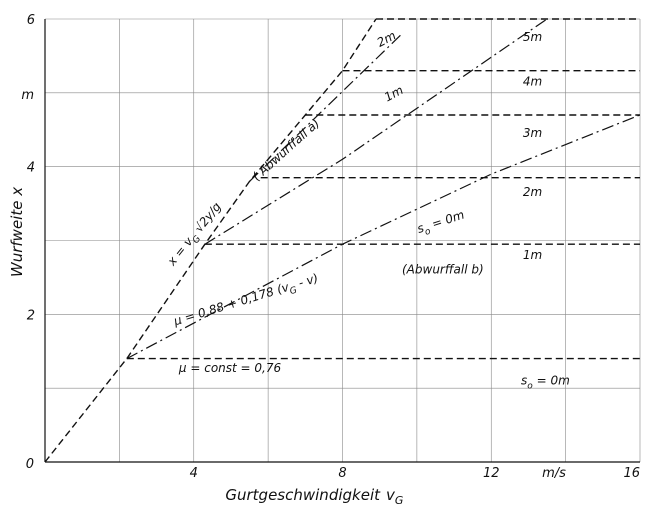 The image size is (650, 506). Describe the element at coordinates (399, 500) in the screenshot. I see `x-axis-symbol-subscript: G` at that location.